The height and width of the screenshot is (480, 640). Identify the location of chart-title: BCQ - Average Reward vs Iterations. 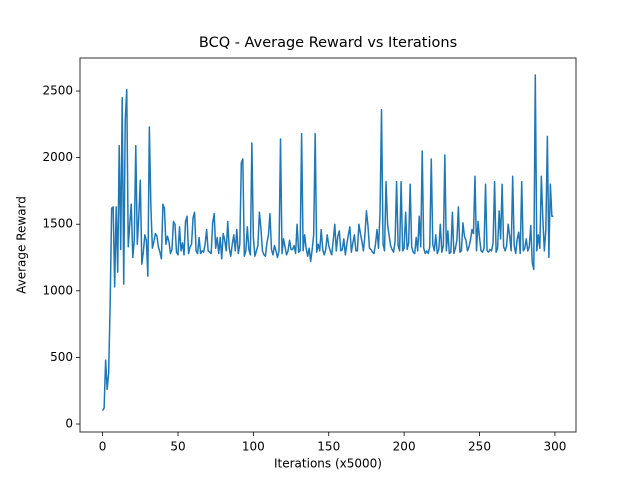
(328, 43).